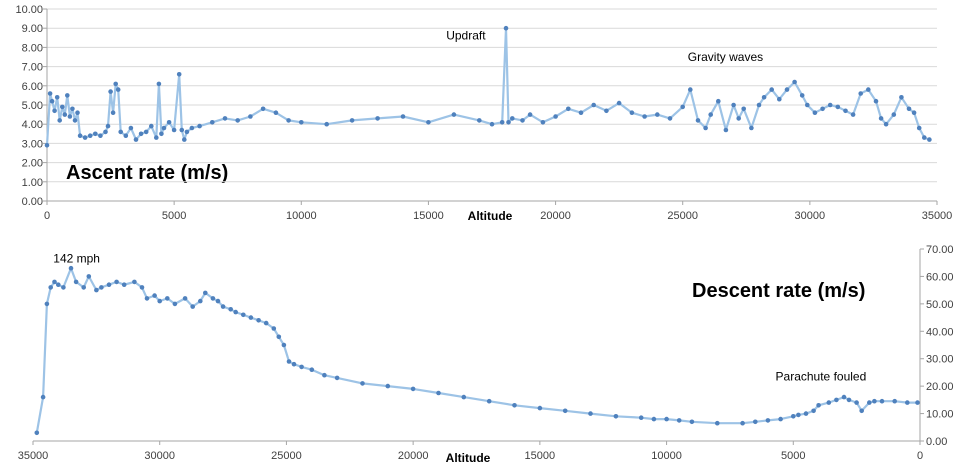 The image size is (969, 471). What do you see at coordinates (301, 216) in the screenshot?
I see `ascent-x-tick-label: 10000` at bounding box center [301, 216].